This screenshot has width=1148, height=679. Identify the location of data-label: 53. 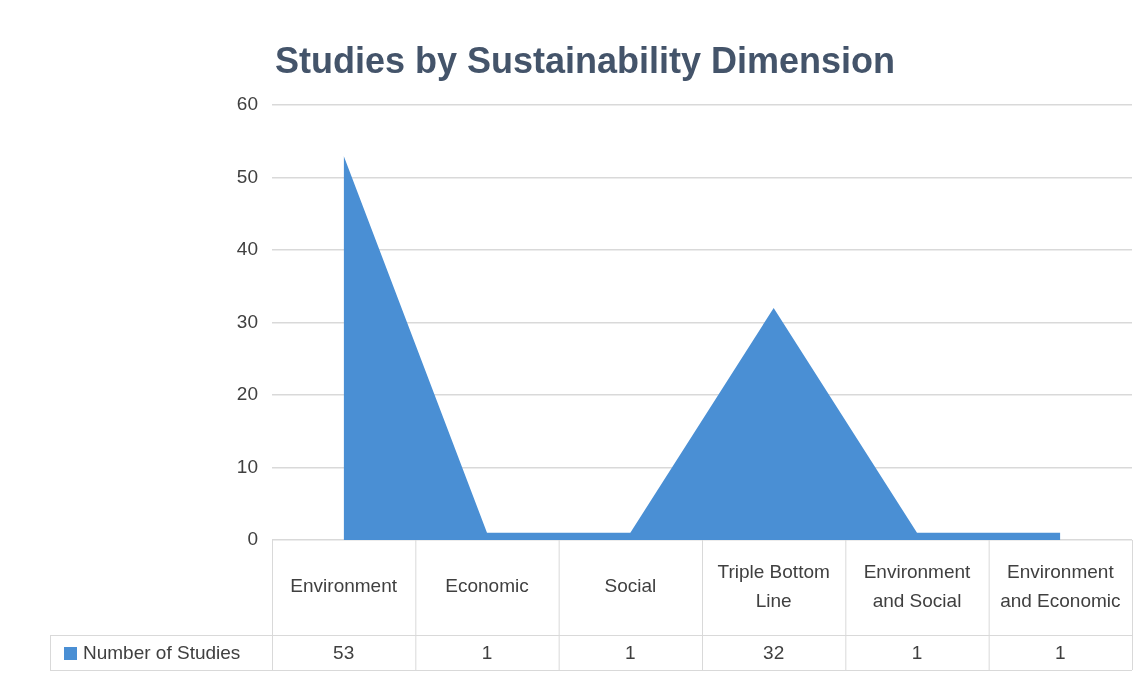
(344, 653).